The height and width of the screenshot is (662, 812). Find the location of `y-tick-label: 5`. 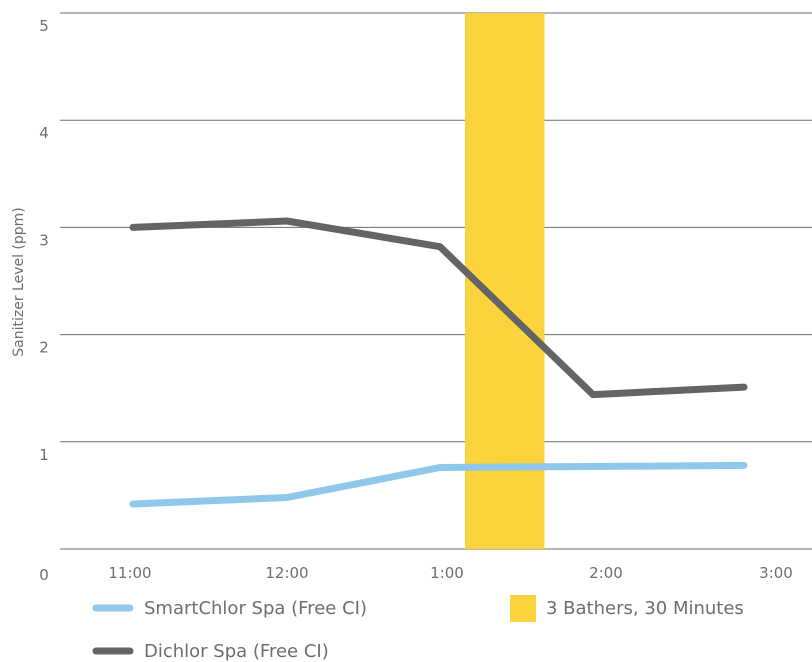

y-tick-label: 5 is located at coordinates (44, 26).